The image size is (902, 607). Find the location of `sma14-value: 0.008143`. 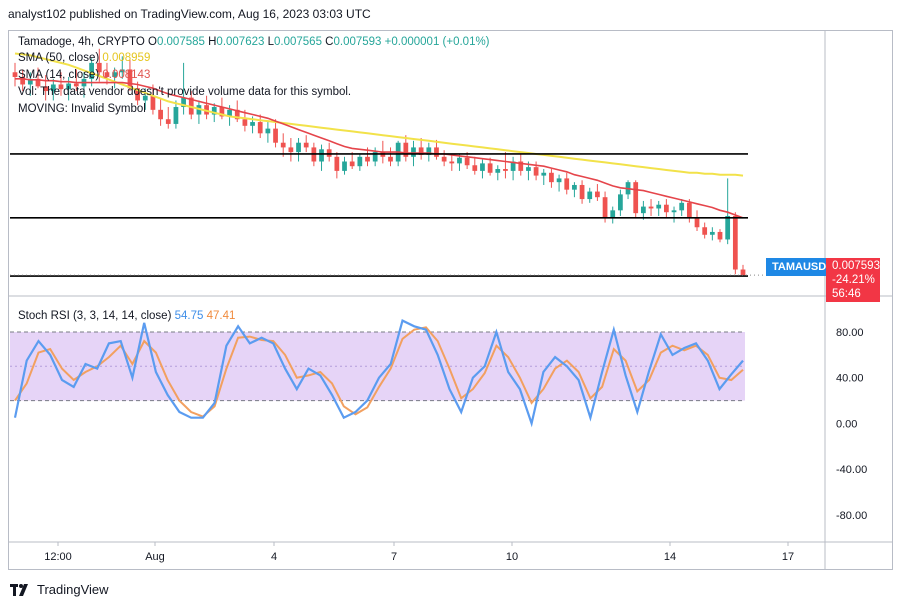

sma14-value: 0.008143 is located at coordinates (126, 75).